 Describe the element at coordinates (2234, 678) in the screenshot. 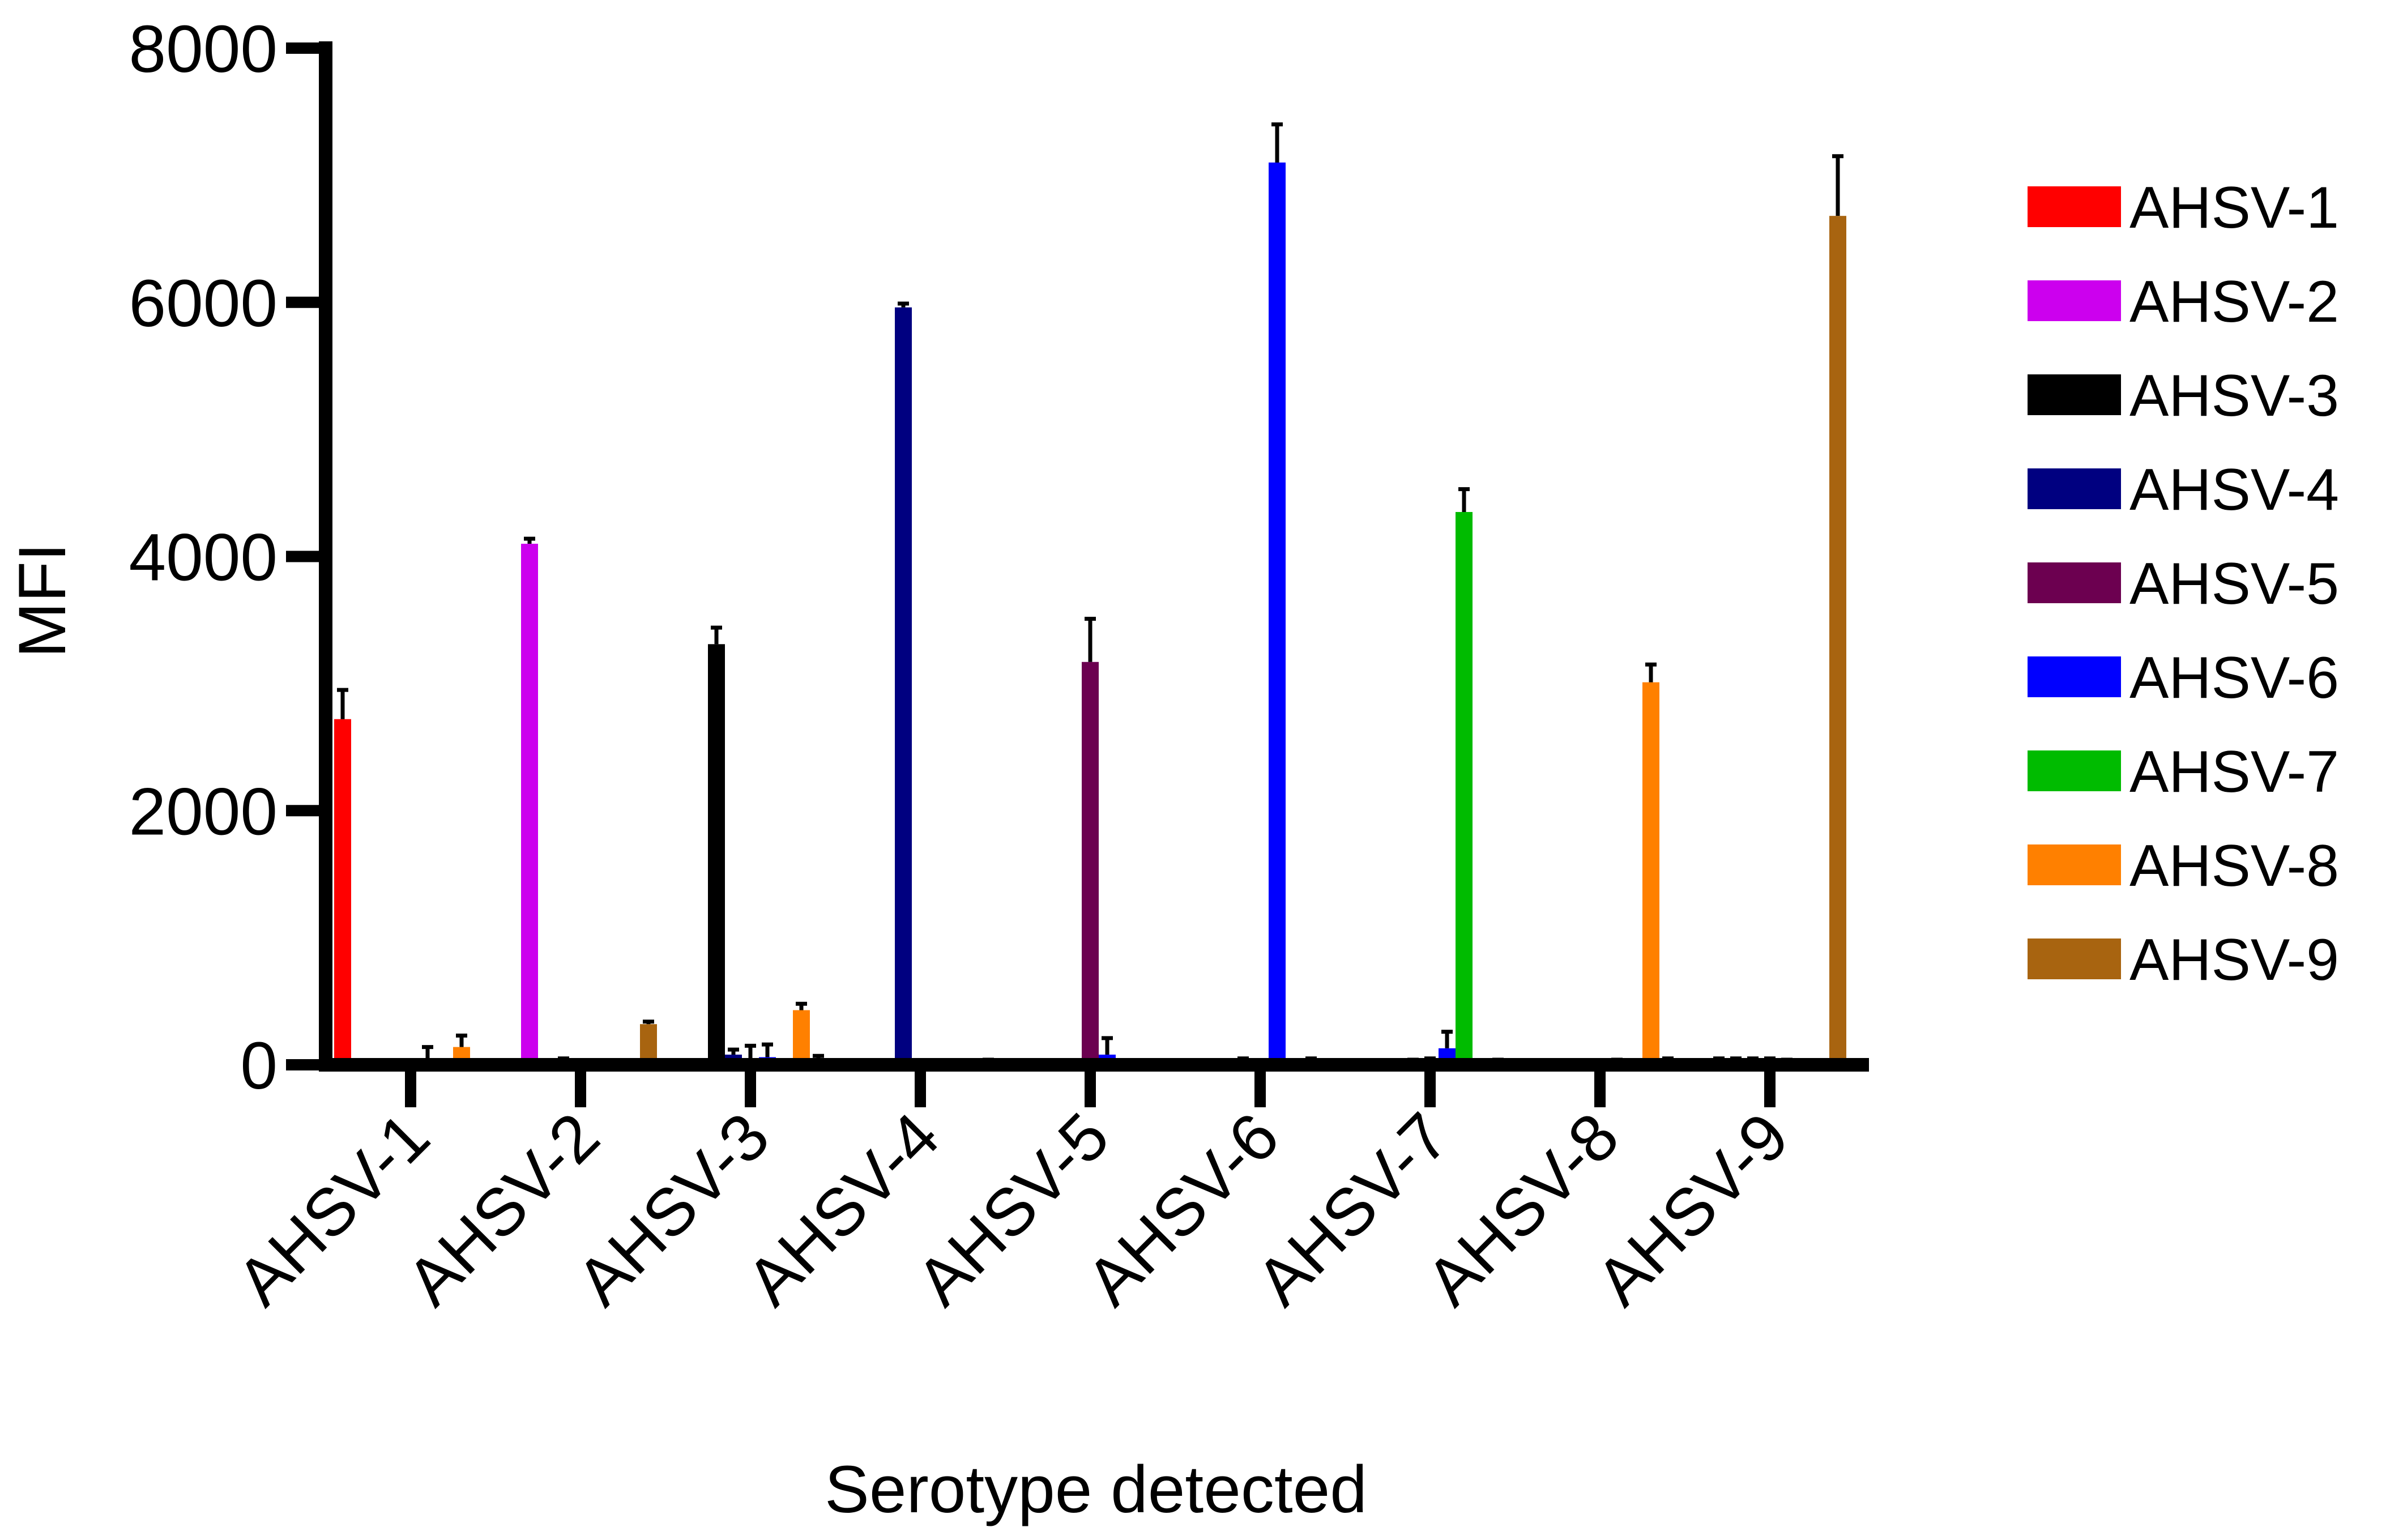

I see `legend-label-ahsv-6: AHSV-6` at that location.